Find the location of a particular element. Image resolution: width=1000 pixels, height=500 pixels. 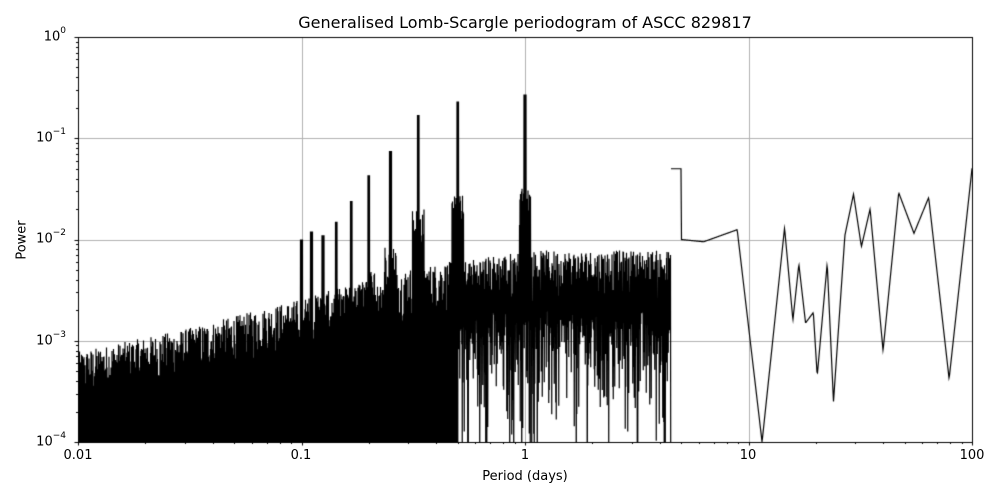

y-tick-label: 10⁻⁴ is located at coordinates (51, 440).